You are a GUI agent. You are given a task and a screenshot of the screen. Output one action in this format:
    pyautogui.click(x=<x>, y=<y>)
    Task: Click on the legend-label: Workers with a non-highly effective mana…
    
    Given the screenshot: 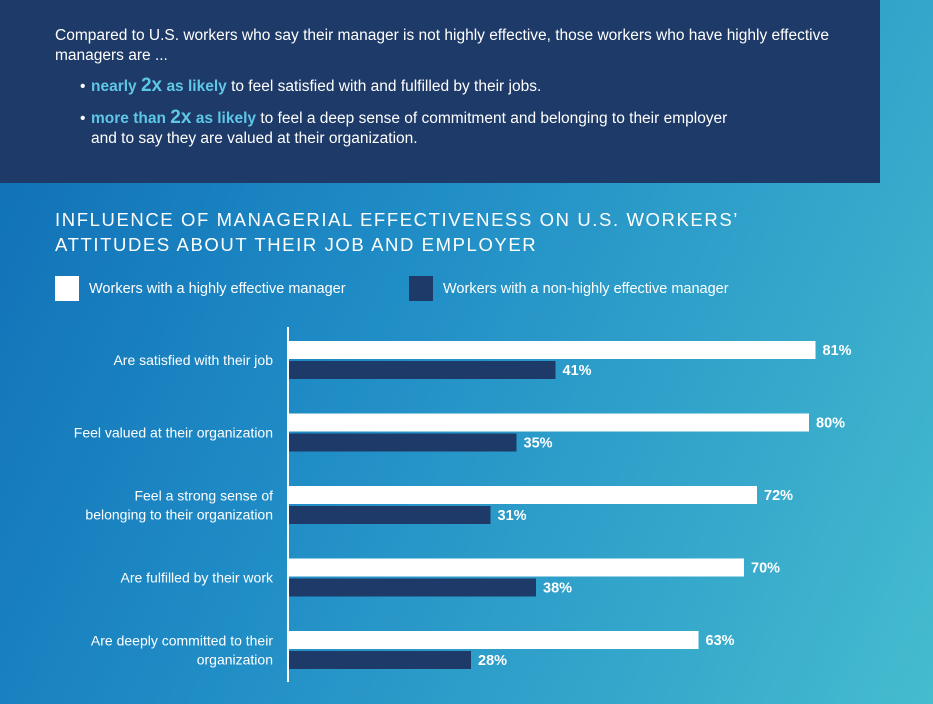 What is the action you would take?
    pyautogui.click(x=586, y=288)
    